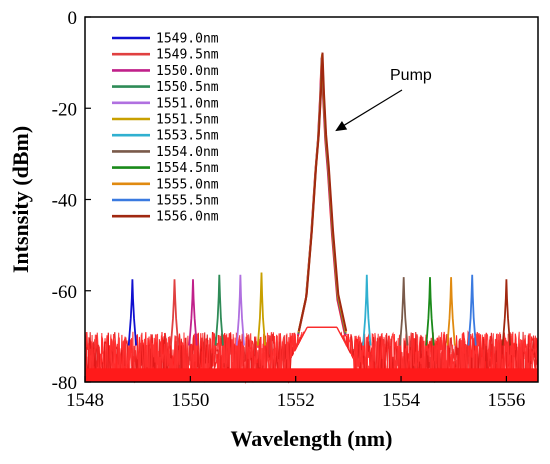 The width and height of the screenshot is (550, 464). What do you see at coordinates (187, 136) in the screenshot?
I see `legend-label: 1553.5nm` at bounding box center [187, 136].